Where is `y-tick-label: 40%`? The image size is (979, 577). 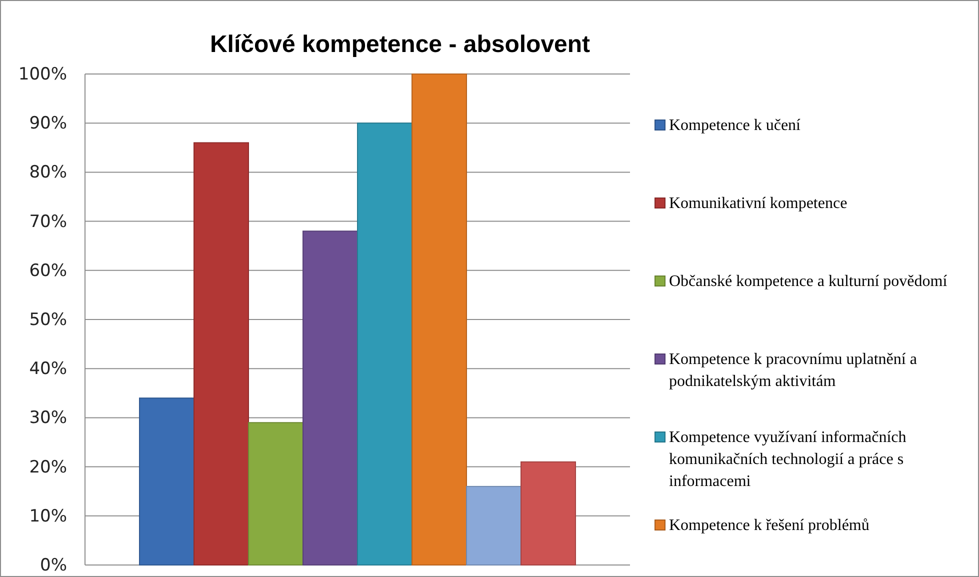 y-tick-label: 40% is located at coordinates (48, 369).